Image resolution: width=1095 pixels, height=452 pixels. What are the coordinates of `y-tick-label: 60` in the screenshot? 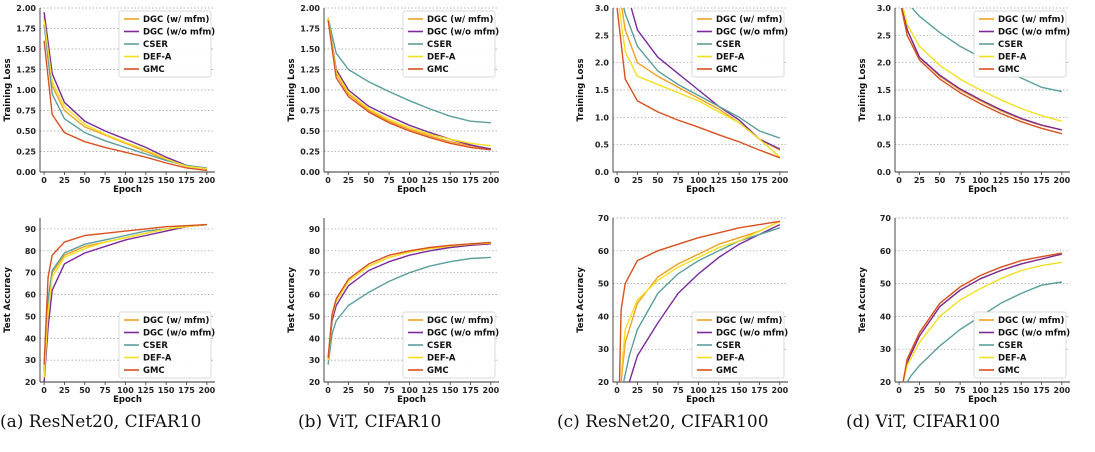 It's located at (886, 251).